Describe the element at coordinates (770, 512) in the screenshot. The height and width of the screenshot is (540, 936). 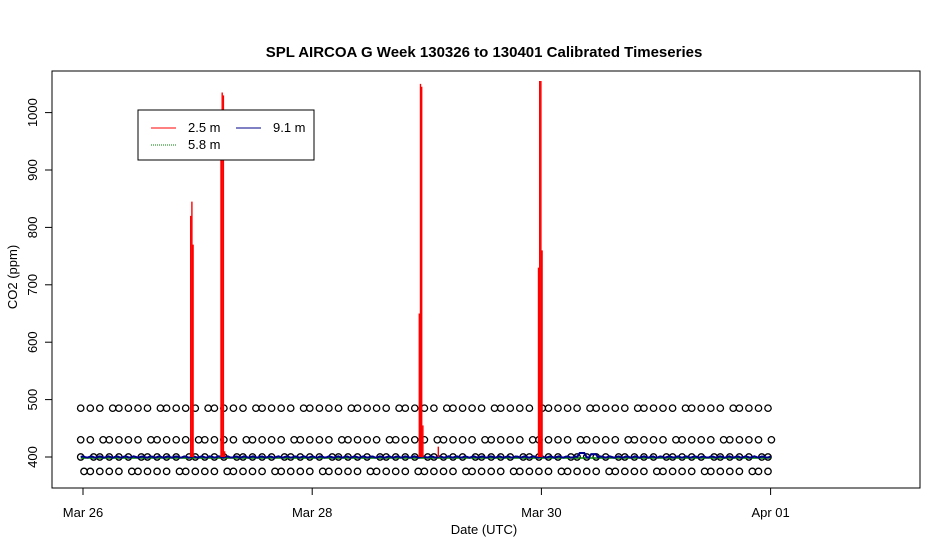
I see `x-tick-label: Apr 01` at that location.